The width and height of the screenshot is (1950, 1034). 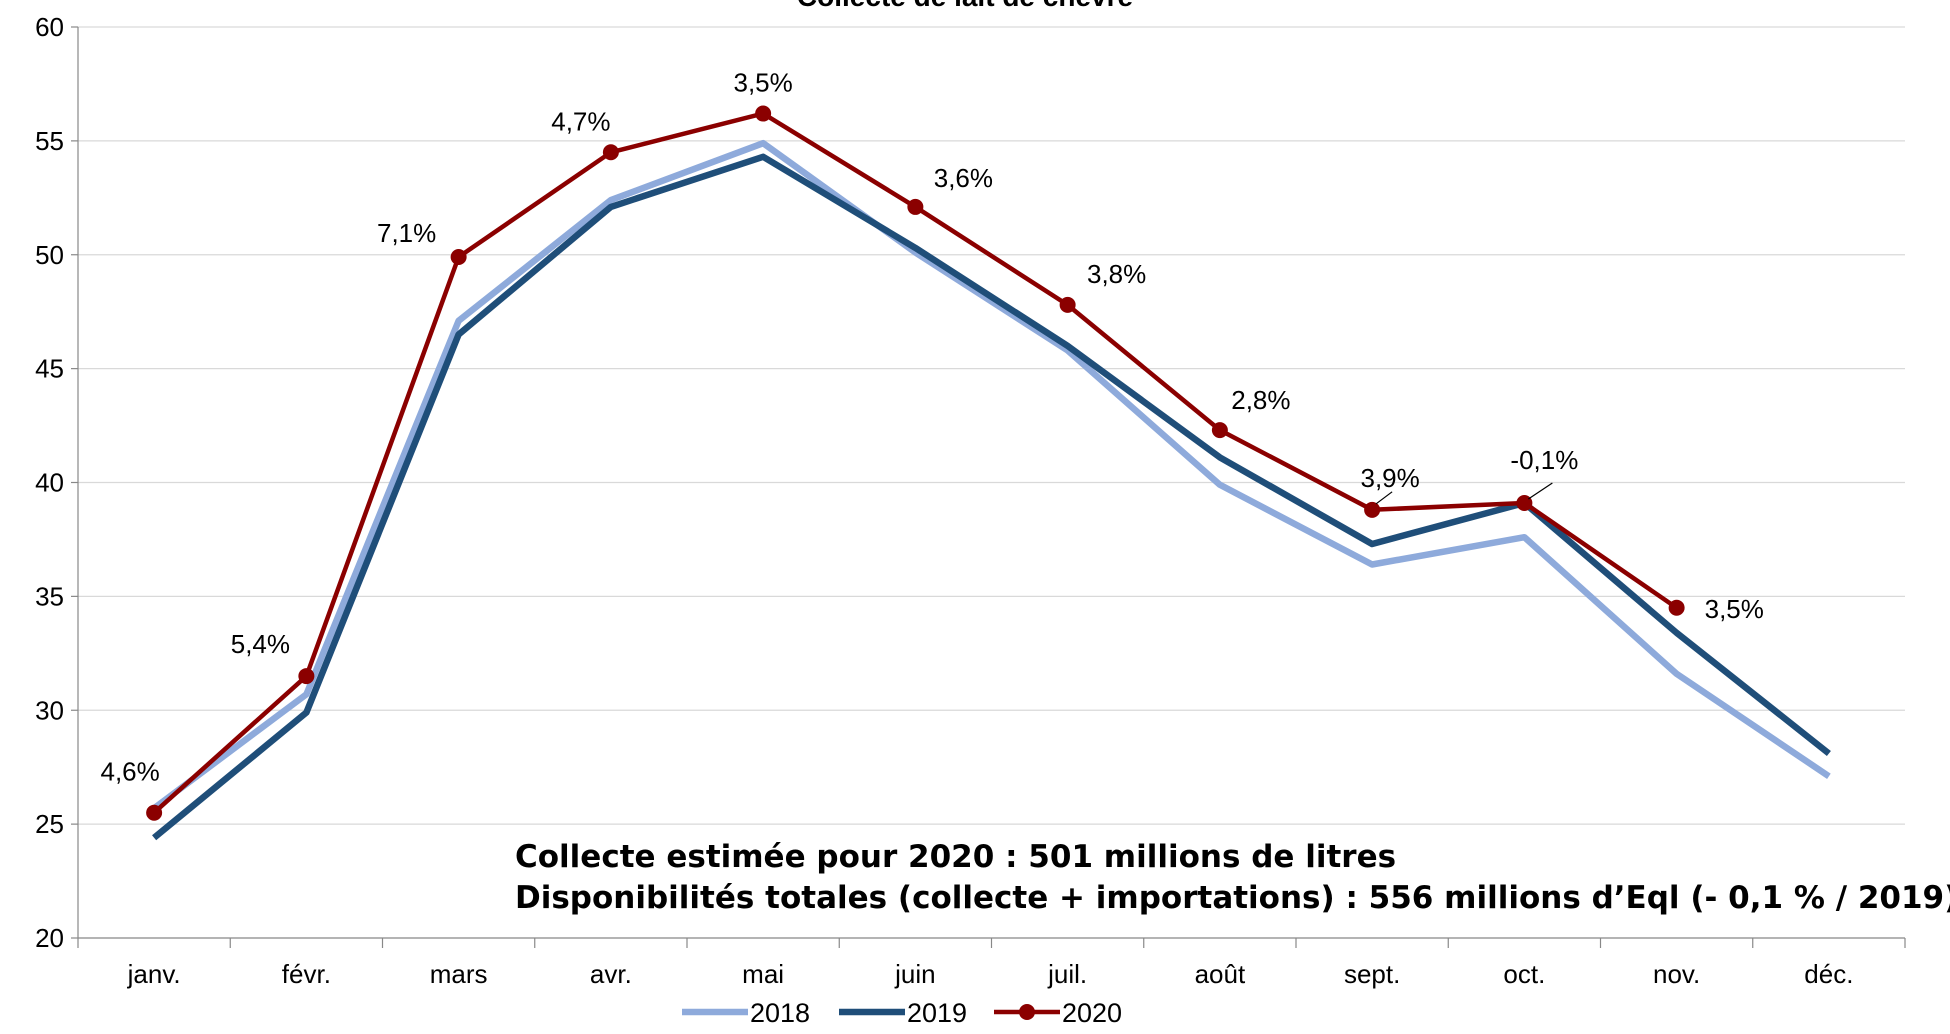 What do you see at coordinates (49, 369) in the screenshot?
I see `y-tick-label: 45` at bounding box center [49, 369].